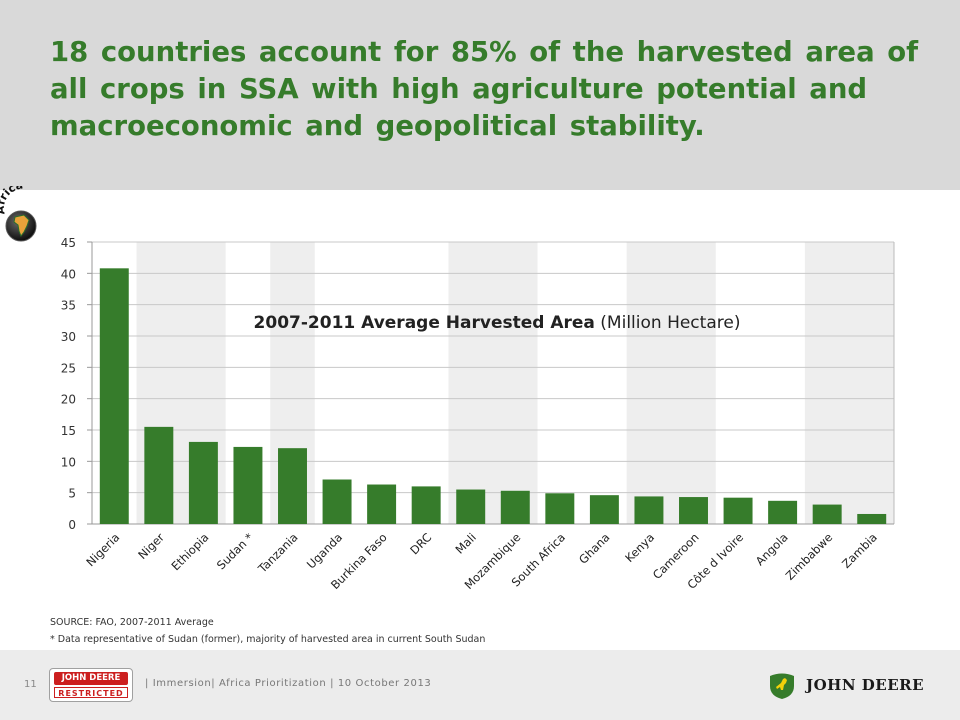  Describe the element at coordinates (865, 685) in the screenshot. I see `brand-wordmark: JOHN DEERE` at that location.